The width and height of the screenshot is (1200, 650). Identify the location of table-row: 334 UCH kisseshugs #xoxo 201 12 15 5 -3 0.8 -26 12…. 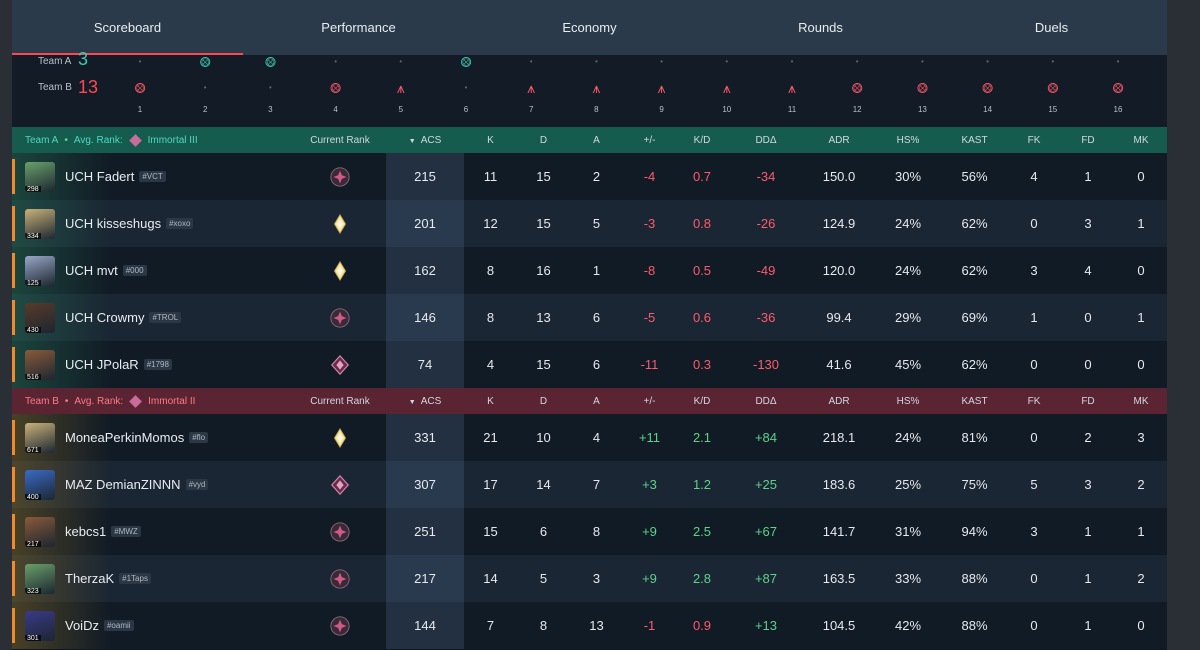
(589, 223).